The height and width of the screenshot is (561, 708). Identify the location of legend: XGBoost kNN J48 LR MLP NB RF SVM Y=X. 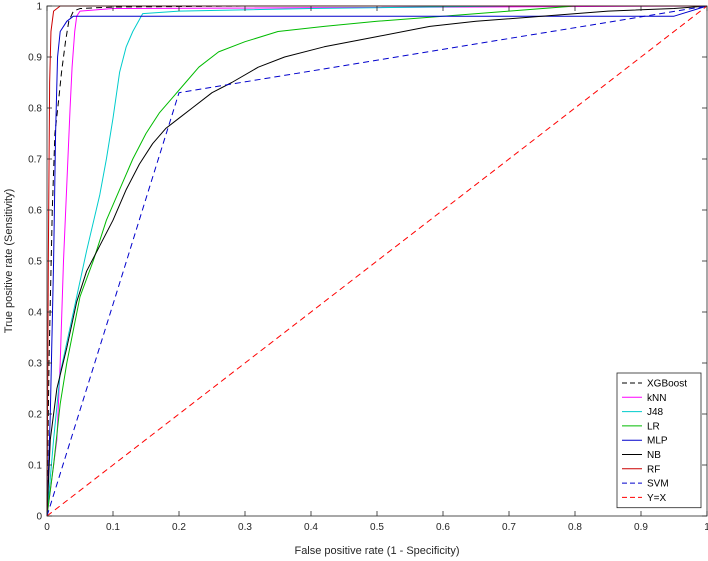
(659, 440).